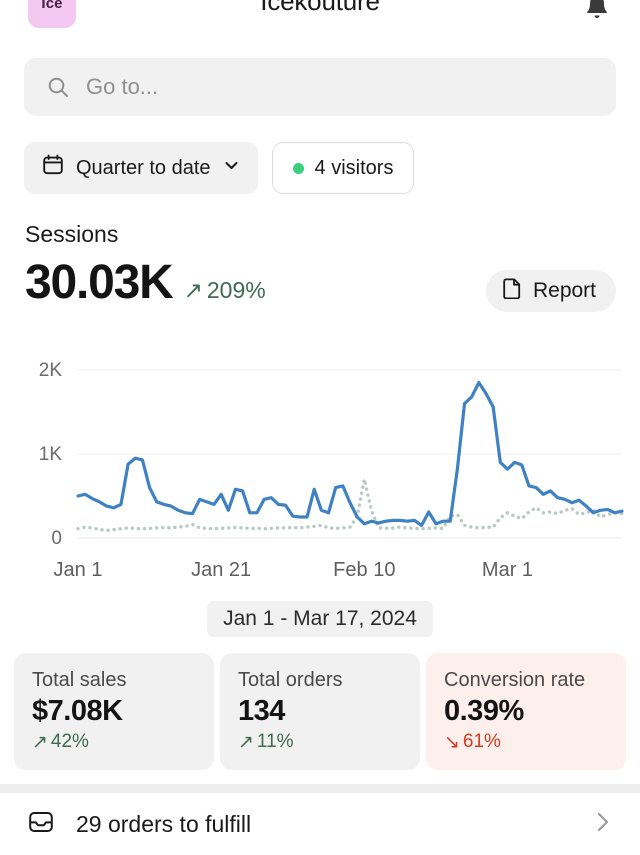  I want to click on metric-card-delta-value: 61%, so click(481, 742).